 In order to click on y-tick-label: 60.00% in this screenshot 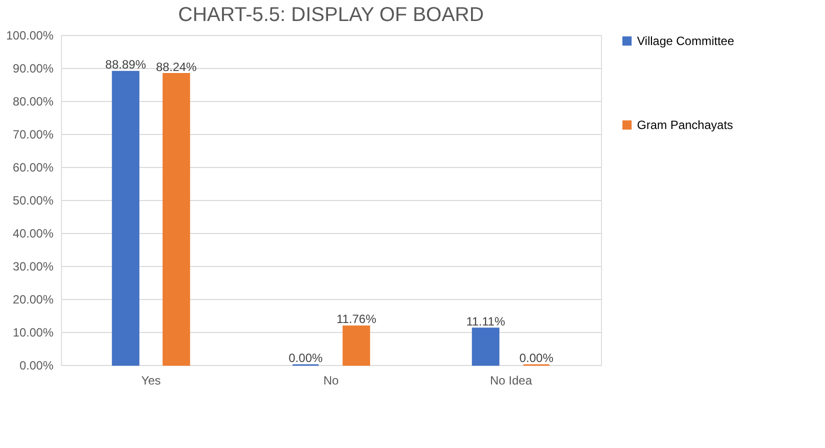, I will do `click(33, 167)`.